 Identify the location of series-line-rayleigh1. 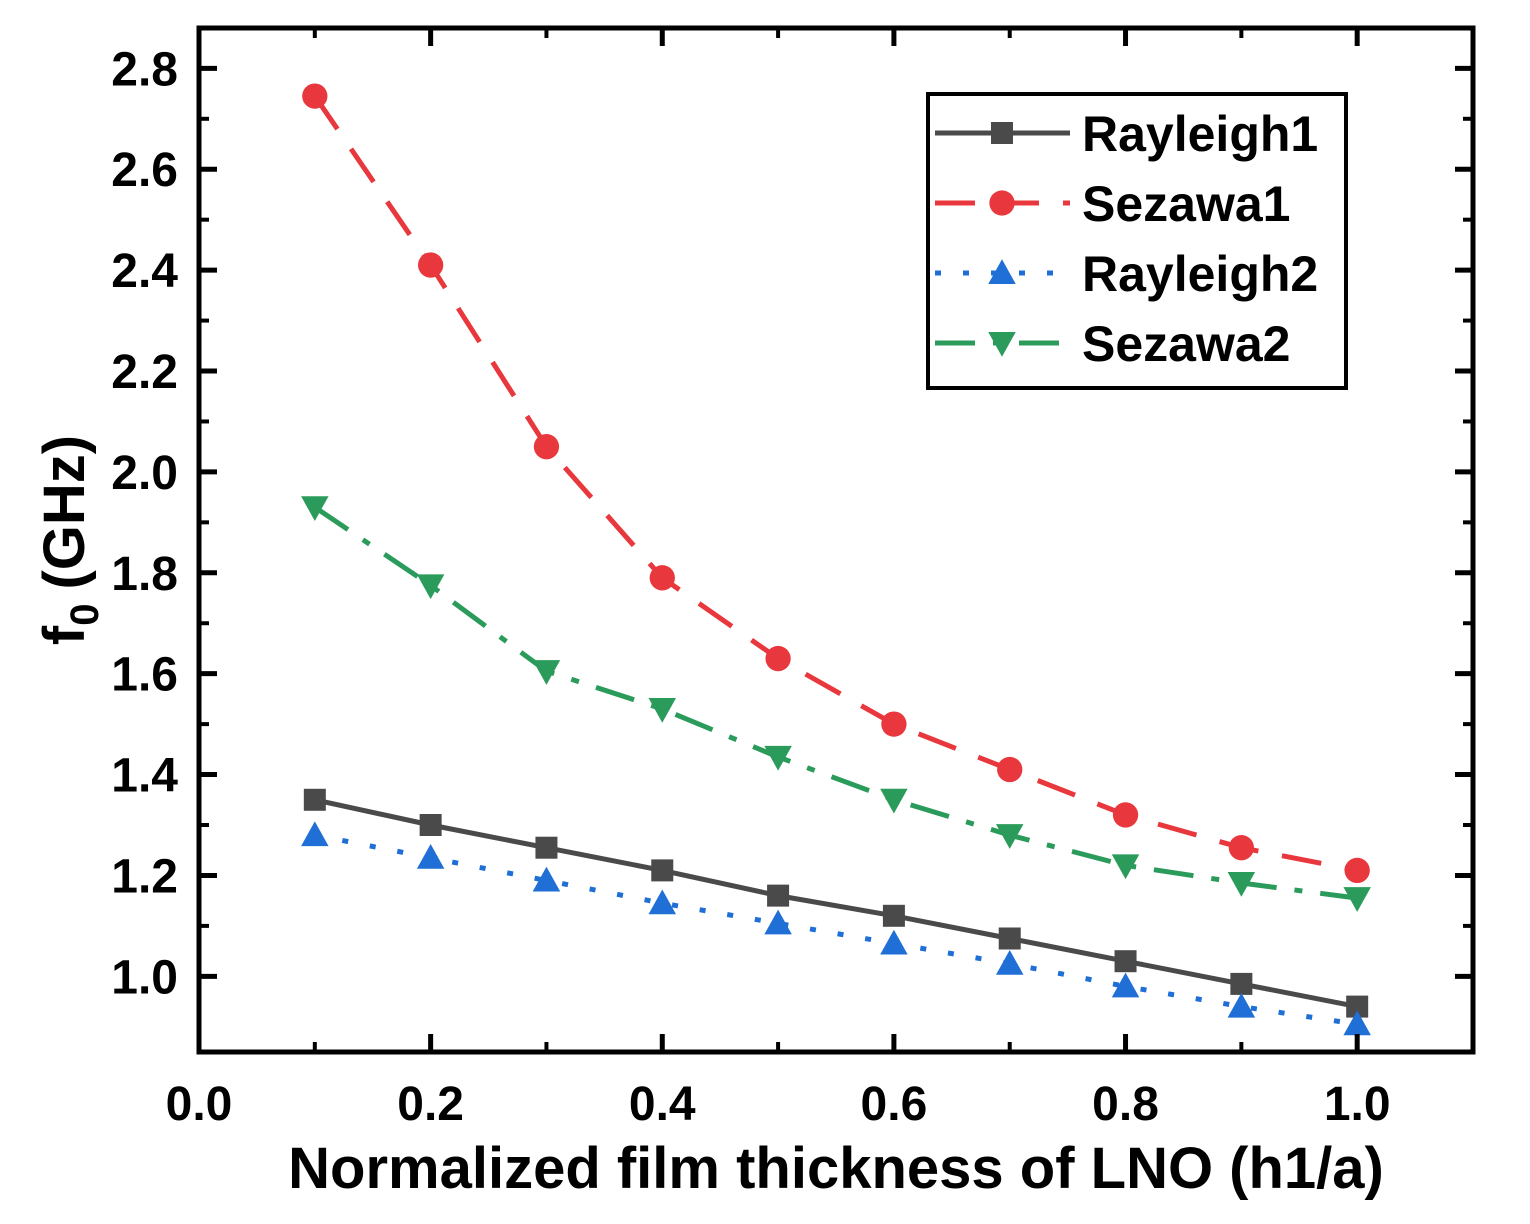
(836, 903).